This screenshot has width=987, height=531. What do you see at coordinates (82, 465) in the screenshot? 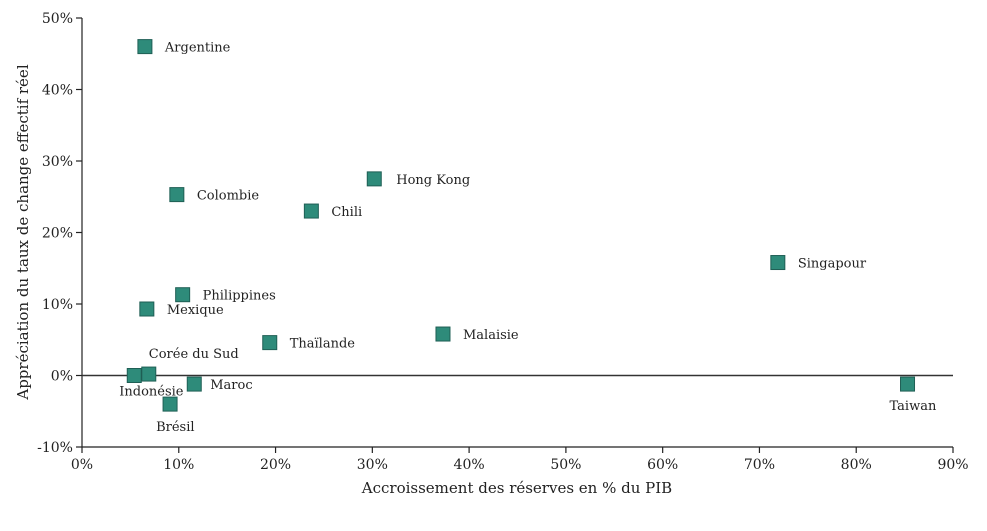
I see `x-tick-label: 0%` at bounding box center [82, 465].